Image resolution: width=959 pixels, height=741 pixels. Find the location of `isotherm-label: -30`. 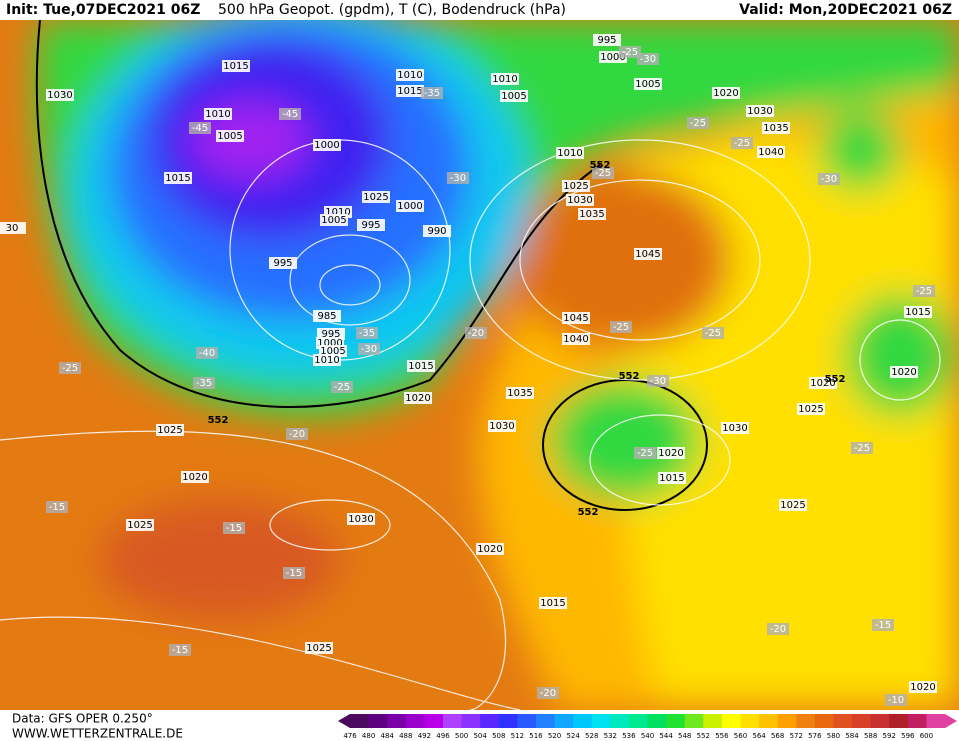

isotherm-label: -30 is located at coordinates (829, 179).